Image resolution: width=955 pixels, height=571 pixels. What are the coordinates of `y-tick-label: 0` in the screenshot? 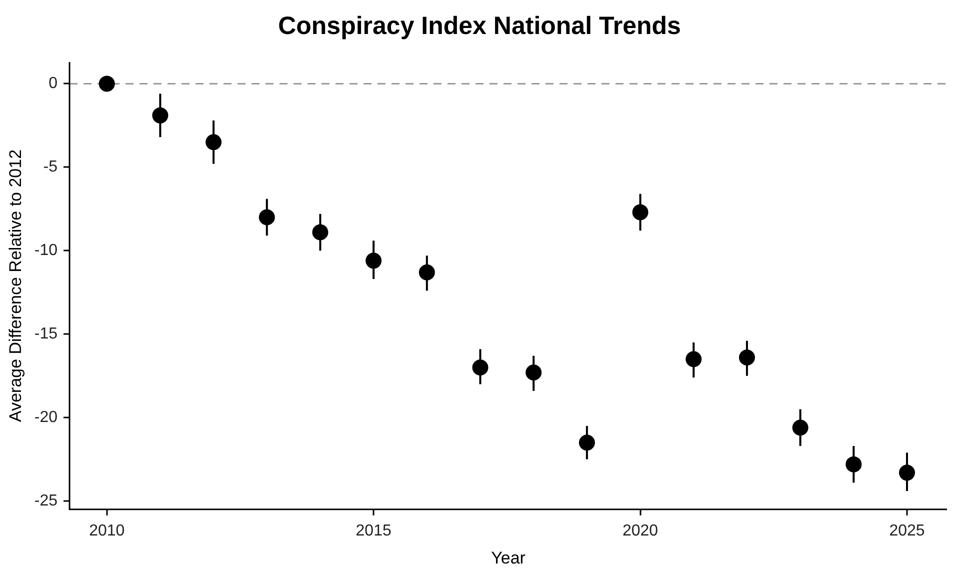 It's located at (53, 83).